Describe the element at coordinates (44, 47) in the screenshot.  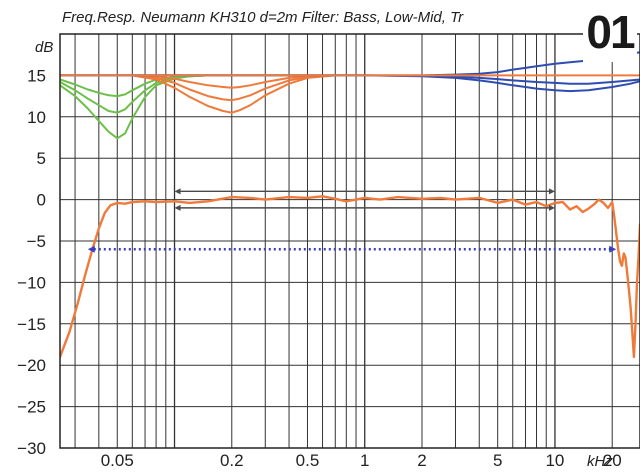
I see `y-axis-unit: dB` at that location.